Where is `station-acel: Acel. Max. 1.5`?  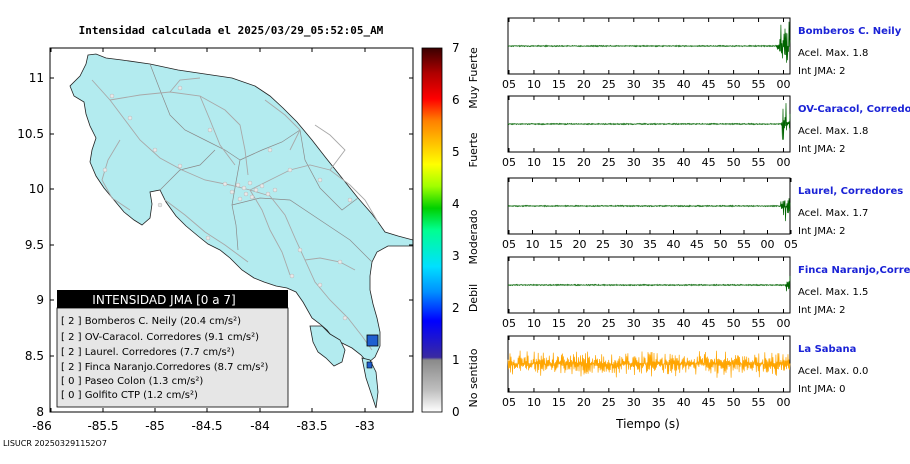
station-acel: Acel. Max. 1.5 is located at coordinates (833, 292).